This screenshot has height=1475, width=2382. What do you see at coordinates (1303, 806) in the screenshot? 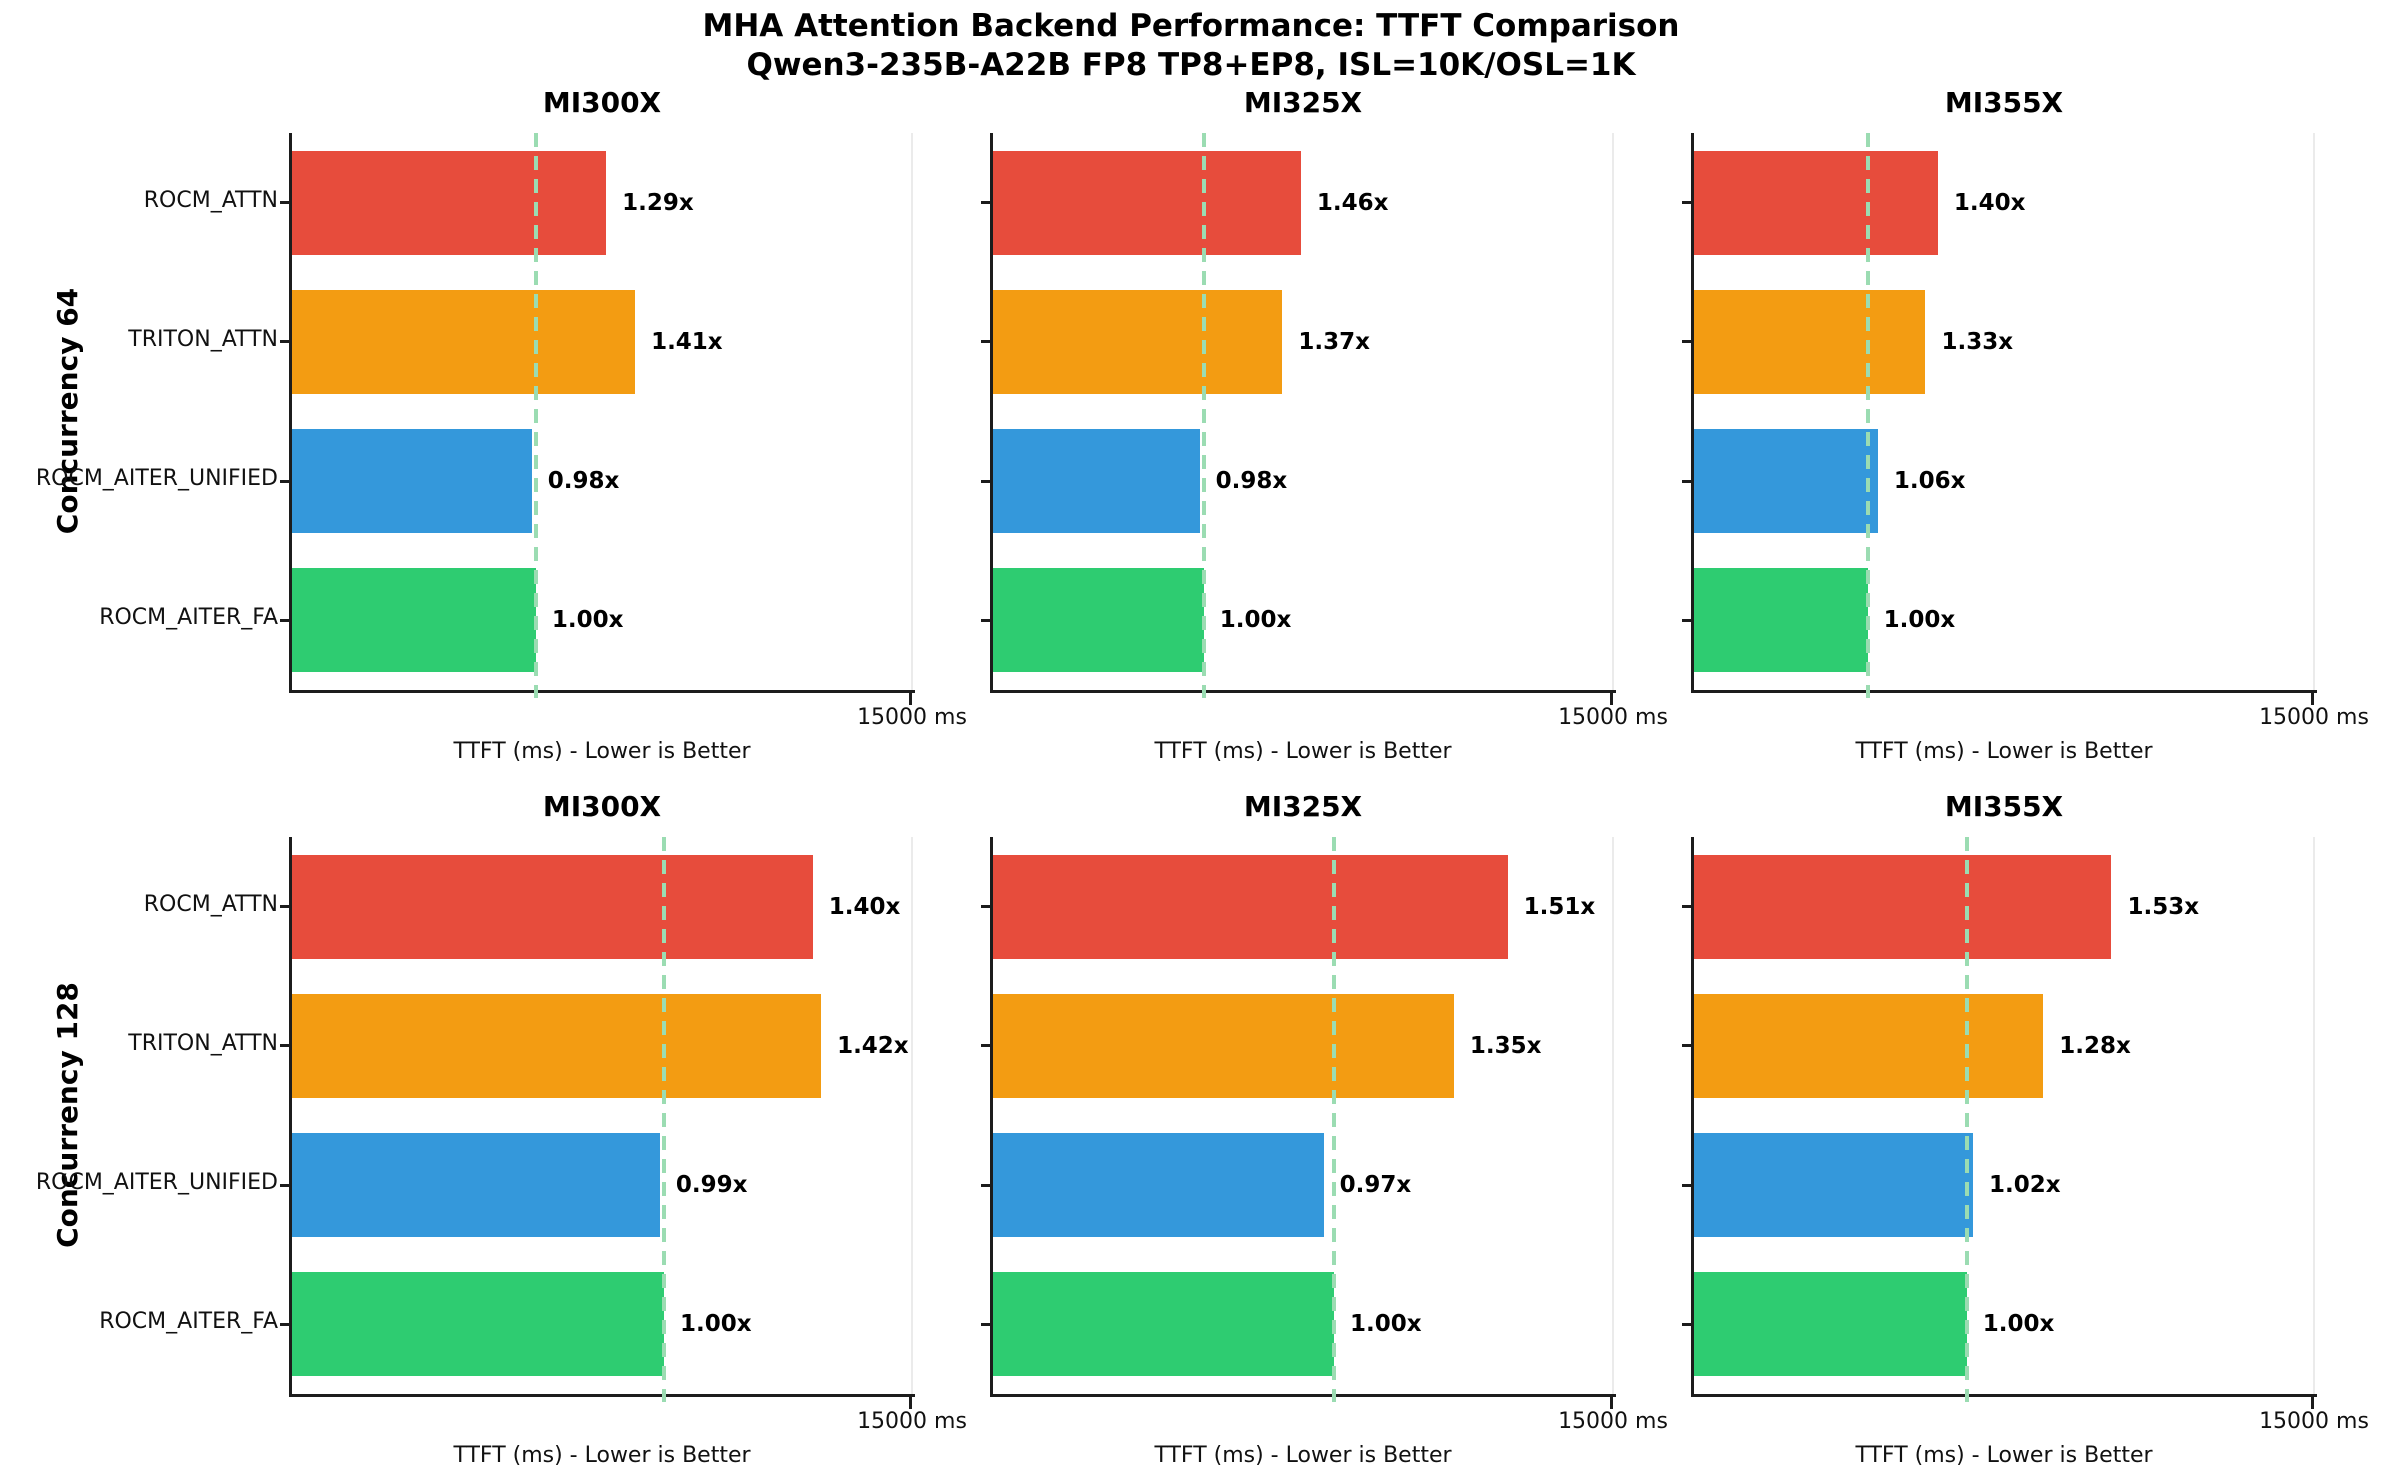
I see `subplot-title: MI325X` at bounding box center [1303, 806].